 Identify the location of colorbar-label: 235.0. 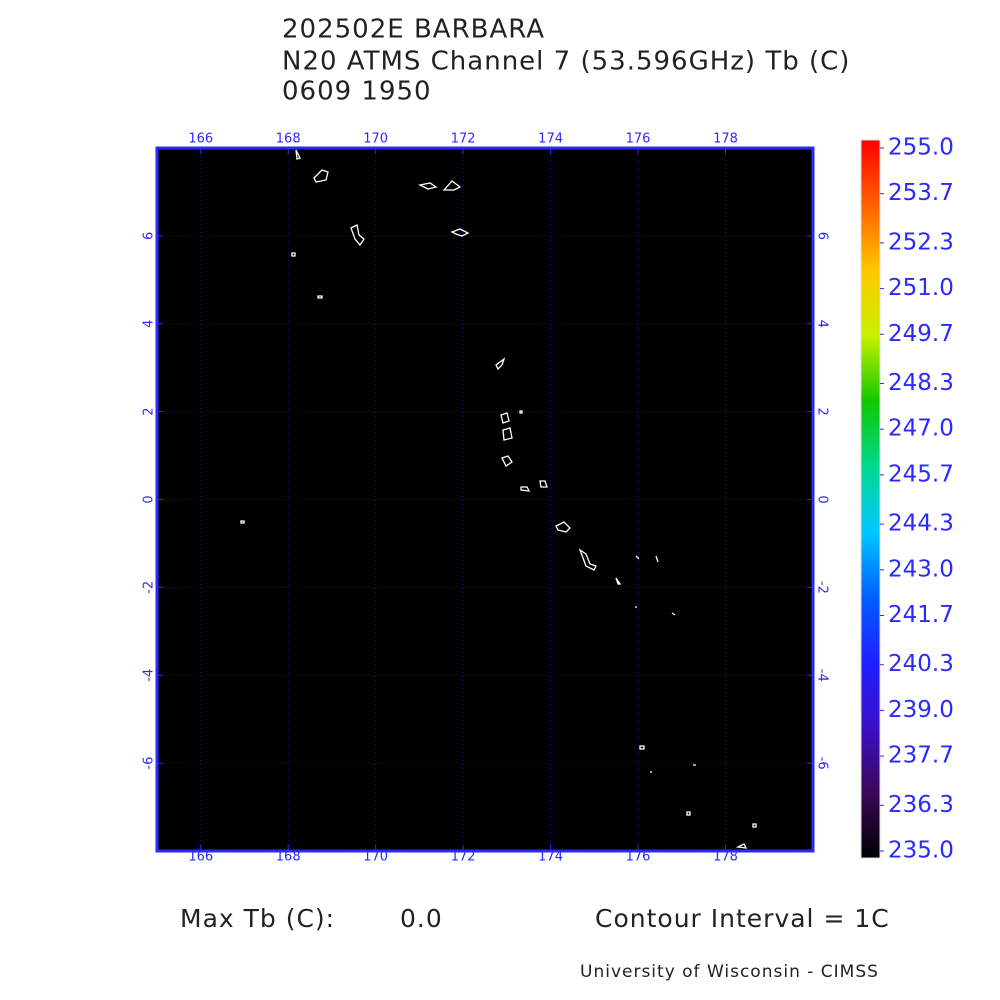
(921, 851).